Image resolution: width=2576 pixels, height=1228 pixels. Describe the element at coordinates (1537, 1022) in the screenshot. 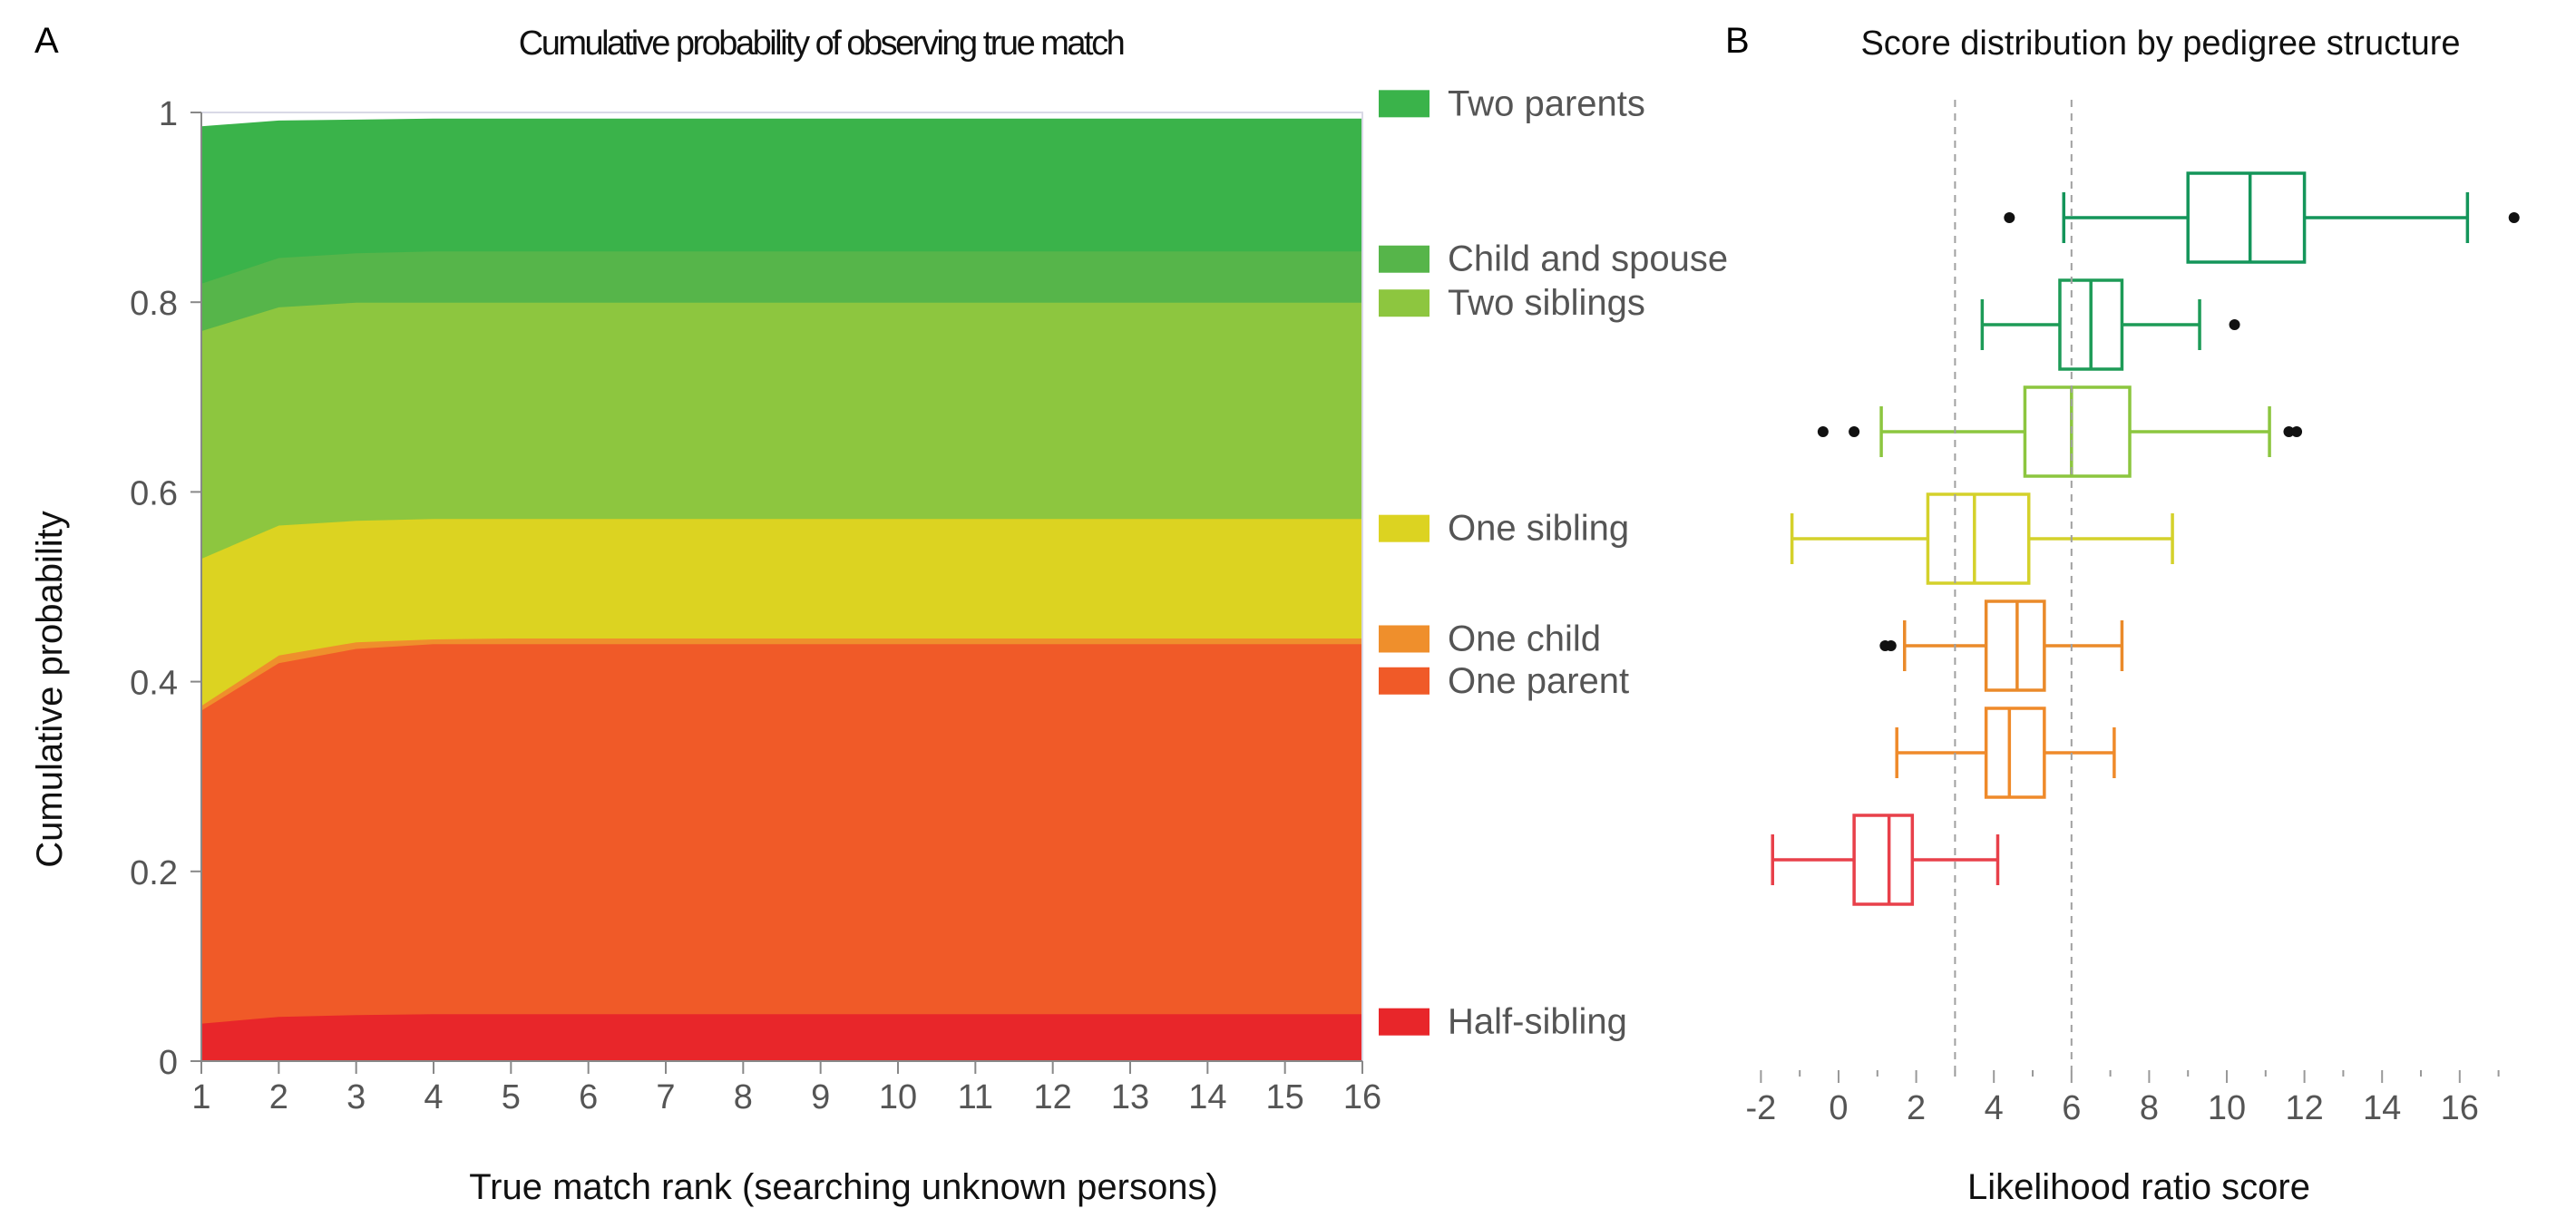

I see `legend-label: Half-sibling` at that location.